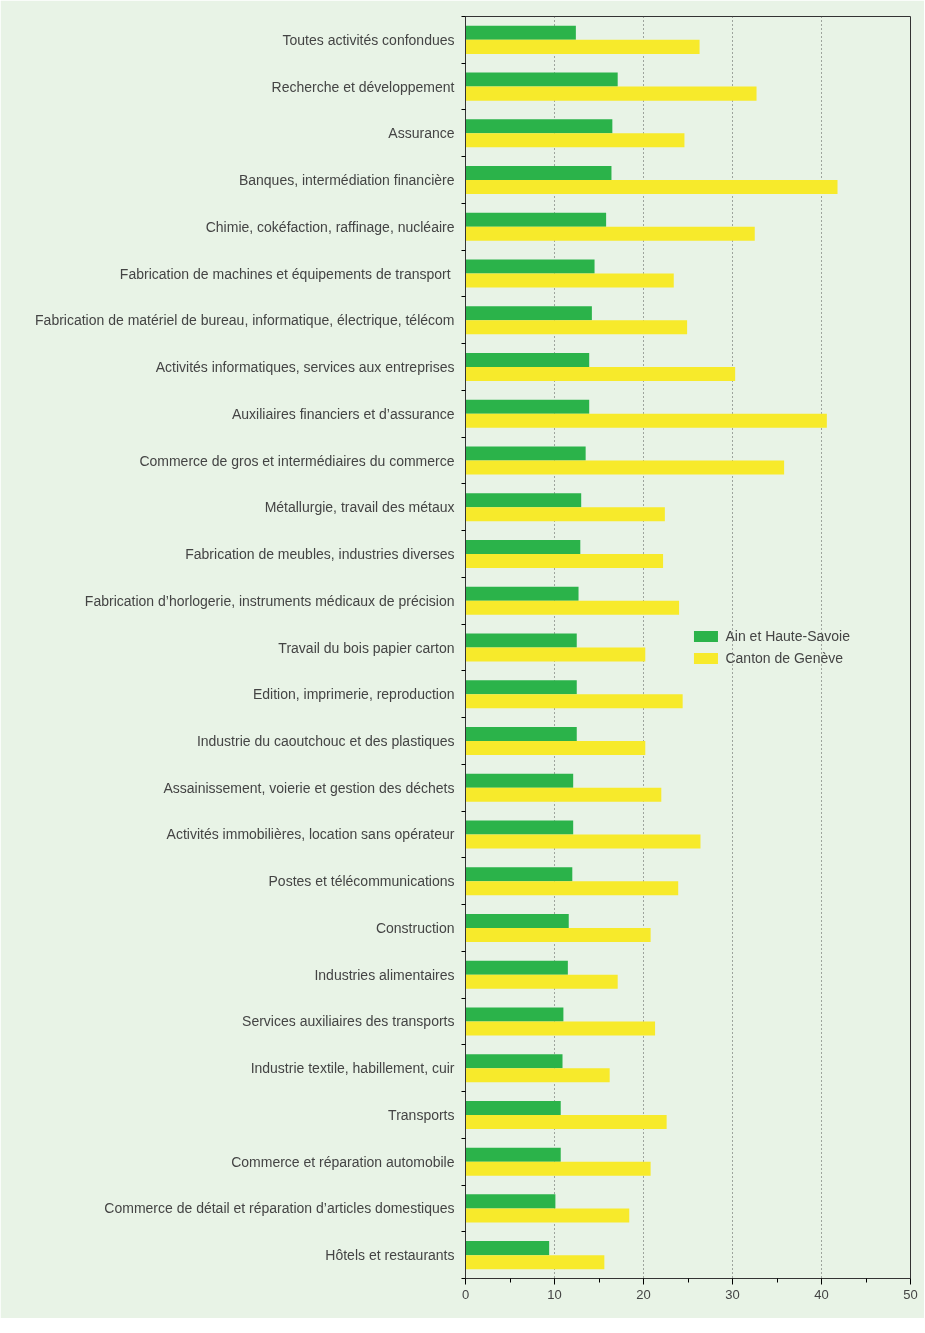 The width and height of the screenshot is (925, 1333). What do you see at coordinates (465, 1294) in the screenshot?
I see `x-tick-label: 0` at bounding box center [465, 1294].